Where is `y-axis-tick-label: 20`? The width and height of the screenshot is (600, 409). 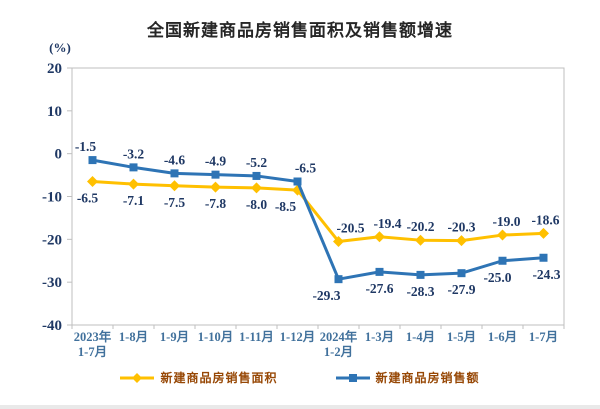 y-axis-tick-label: 20 is located at coordinates (54, 69).